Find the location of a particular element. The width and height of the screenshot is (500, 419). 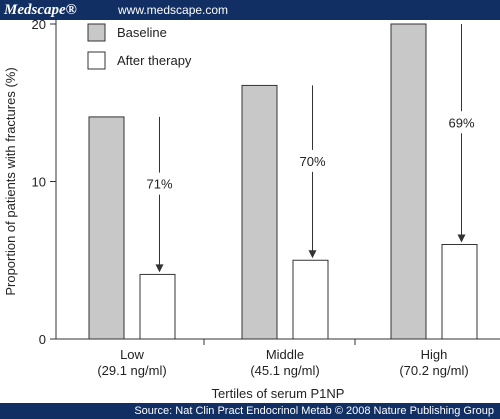

legend-label: Baseline is located at coordinates (142, 32).